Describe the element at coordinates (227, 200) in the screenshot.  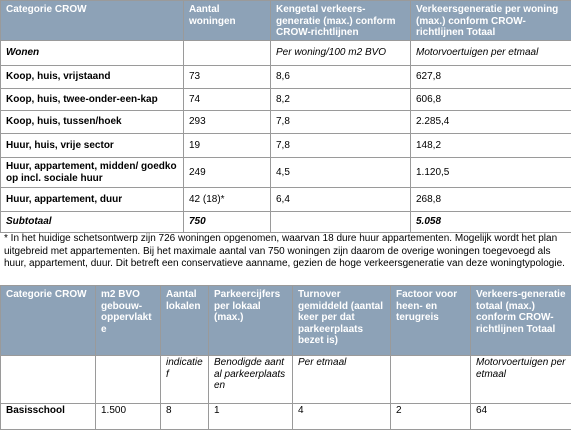
I see `table-cell: 42 (18)*` at that location.